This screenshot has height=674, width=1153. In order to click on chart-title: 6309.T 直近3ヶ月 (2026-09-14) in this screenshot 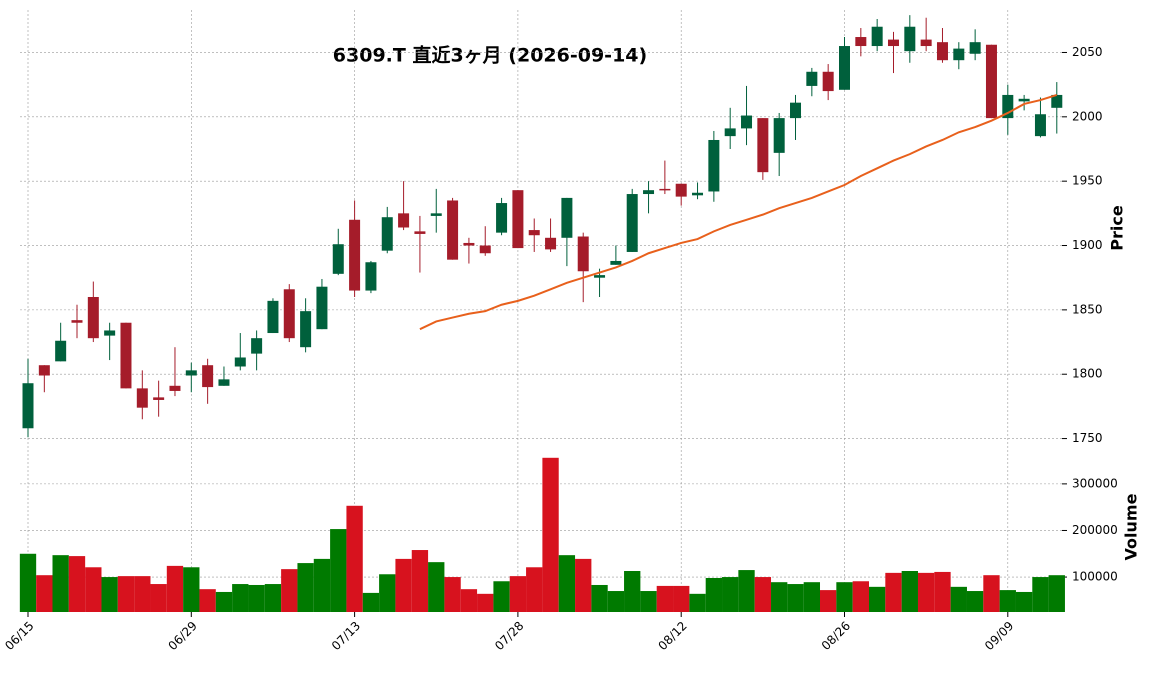, I will do `click(490, 55)`.